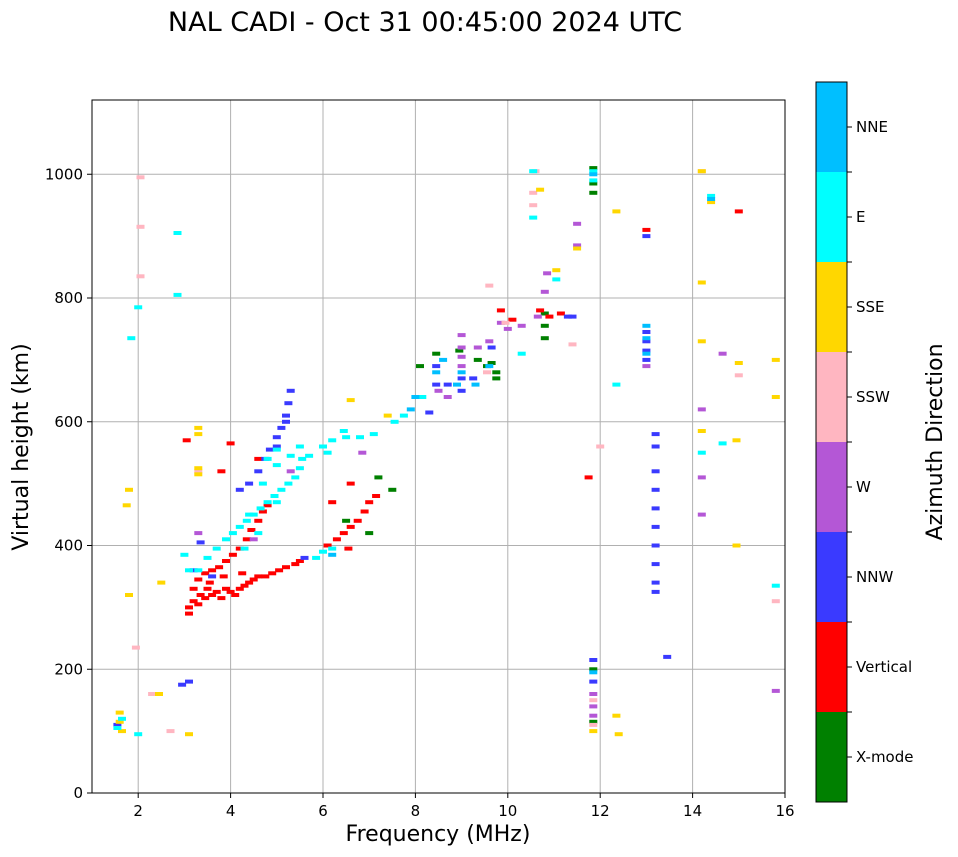 The height and width of the screenshot is (857, 958). I want to click on x-tick-label: 16, so click(784, 811).